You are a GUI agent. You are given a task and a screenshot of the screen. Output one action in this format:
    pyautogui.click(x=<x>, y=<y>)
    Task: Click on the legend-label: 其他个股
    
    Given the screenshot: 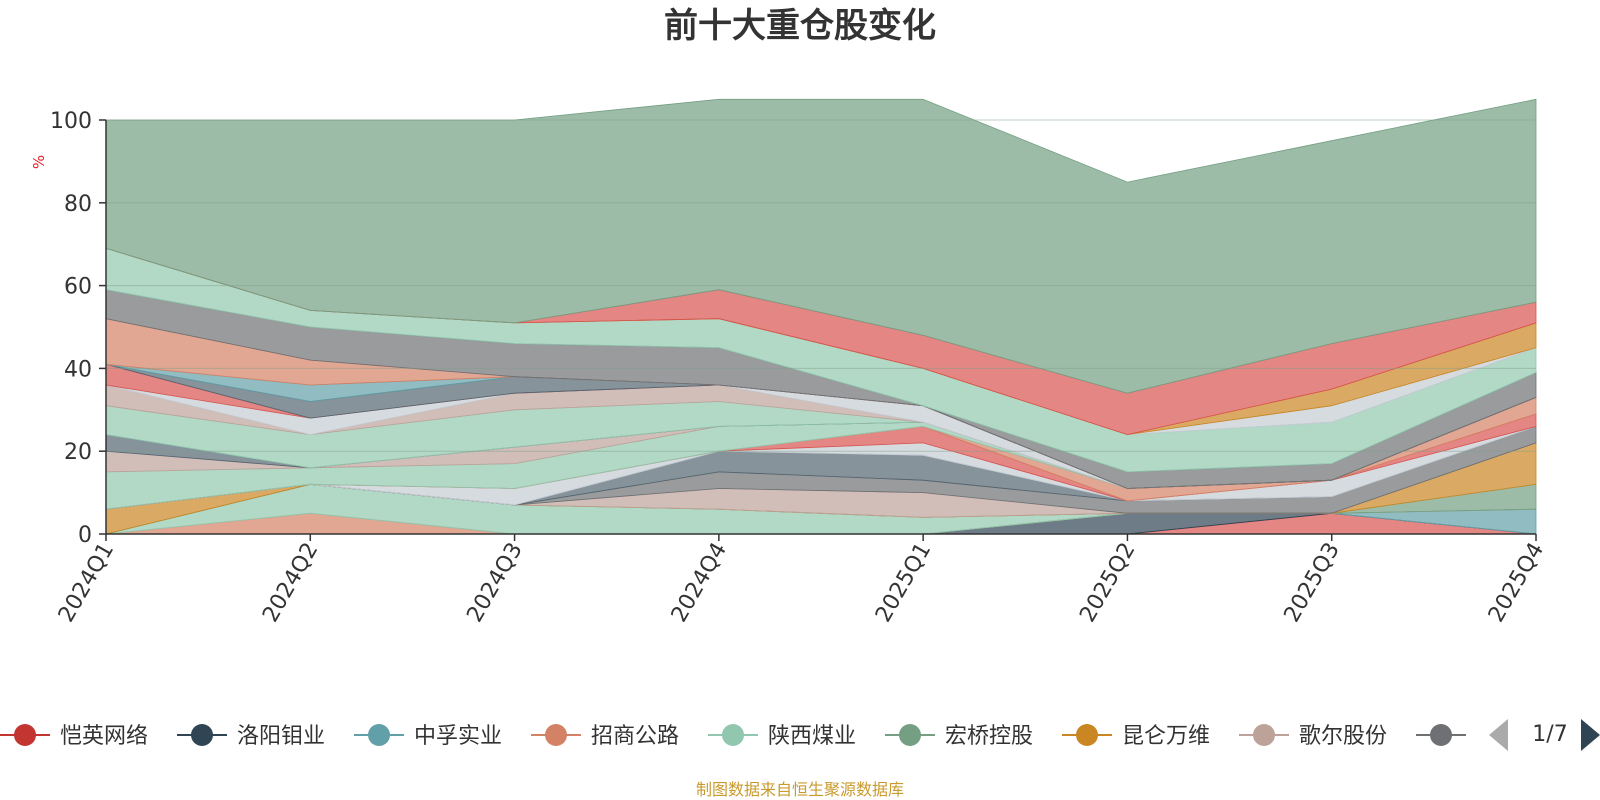 What is the action you would take?
    pyautogui.click(x=1520, y=736)
    